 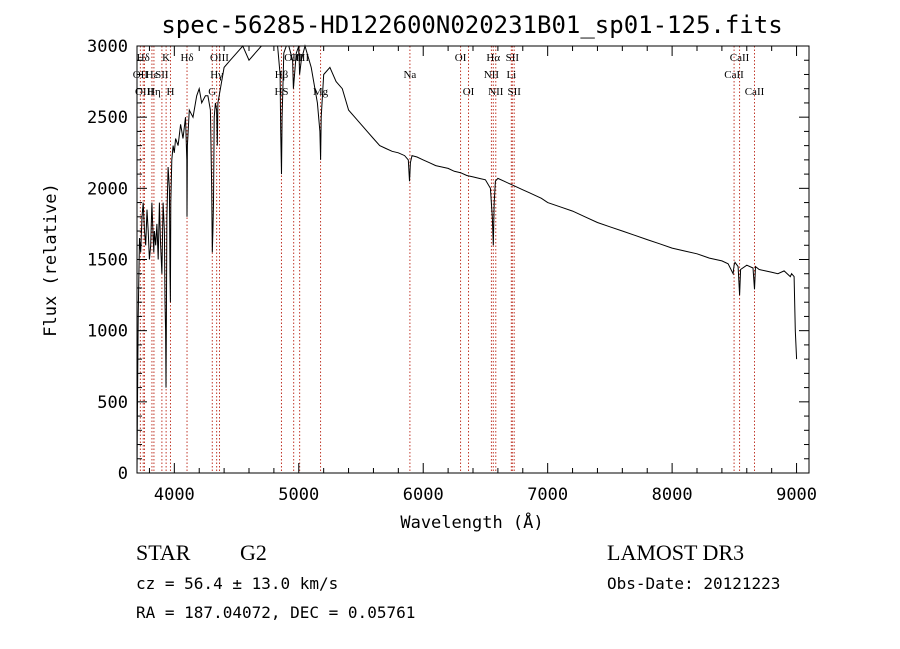 I want to click on y-tick-label: 500, so click(x=112, y=403).